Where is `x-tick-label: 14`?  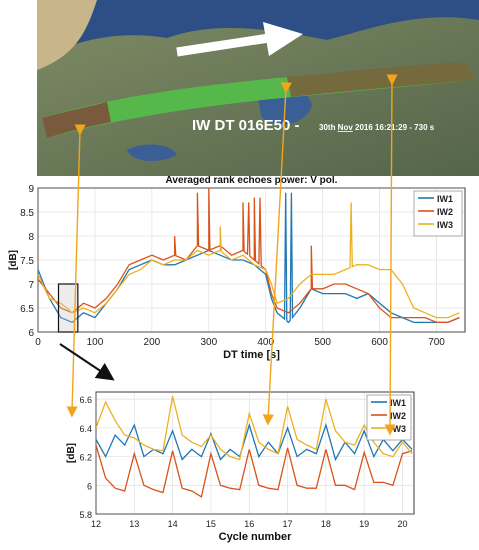 x-tick-label: 14 is located at coordinates (173, 524).